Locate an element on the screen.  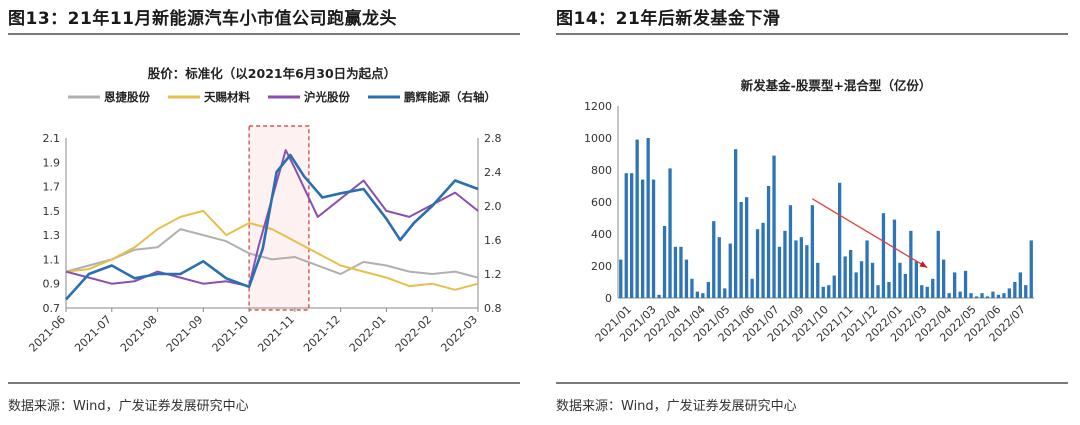
right-figure-title: 图14：21年后新发基金下滑 is located at coordinates (668, 19).